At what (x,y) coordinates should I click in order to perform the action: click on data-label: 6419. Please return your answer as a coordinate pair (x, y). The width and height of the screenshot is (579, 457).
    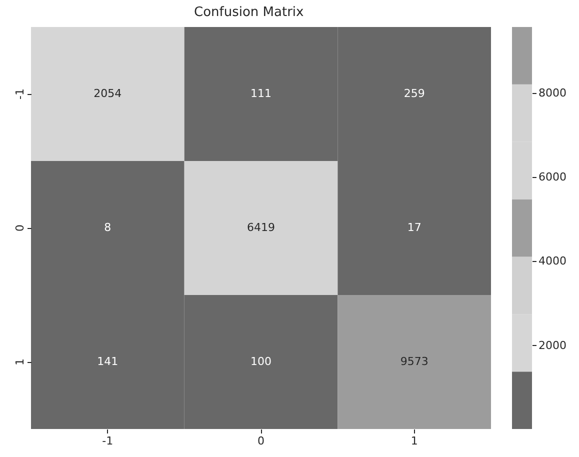
    Looking at the image, I should click on (261, 227).